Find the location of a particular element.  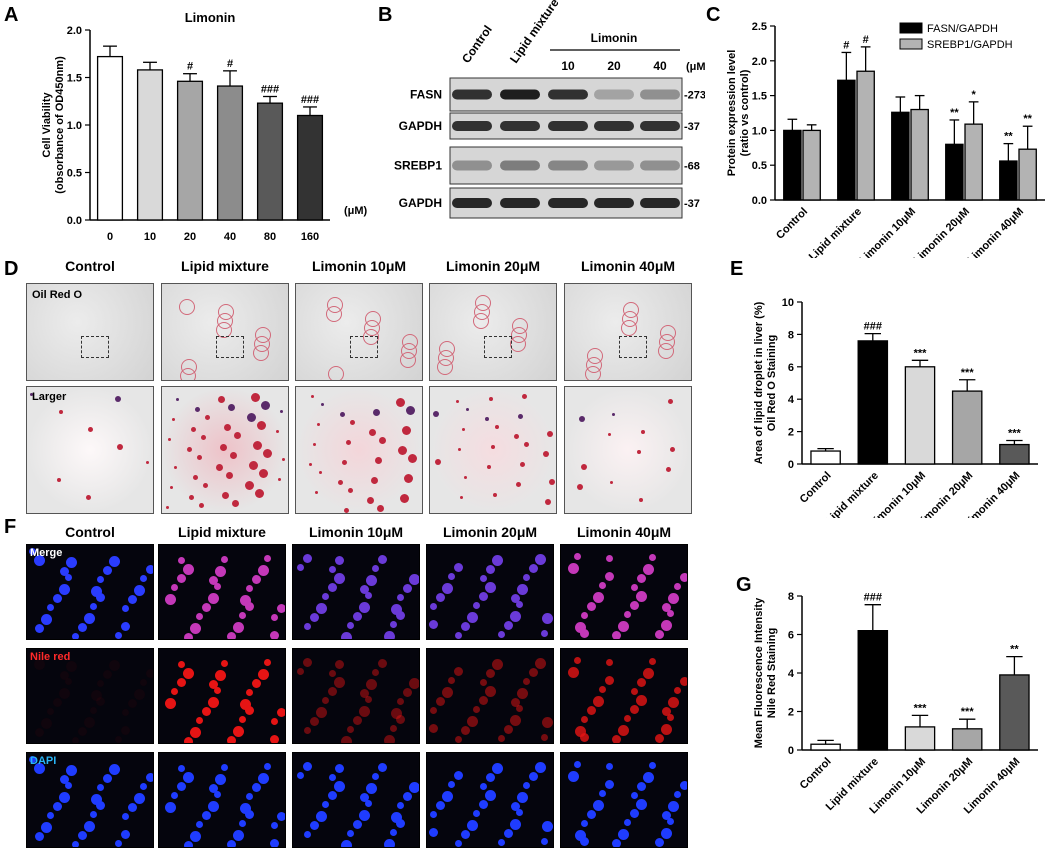

y-tick-label: 1.5 is located at coordinates (74, 79).